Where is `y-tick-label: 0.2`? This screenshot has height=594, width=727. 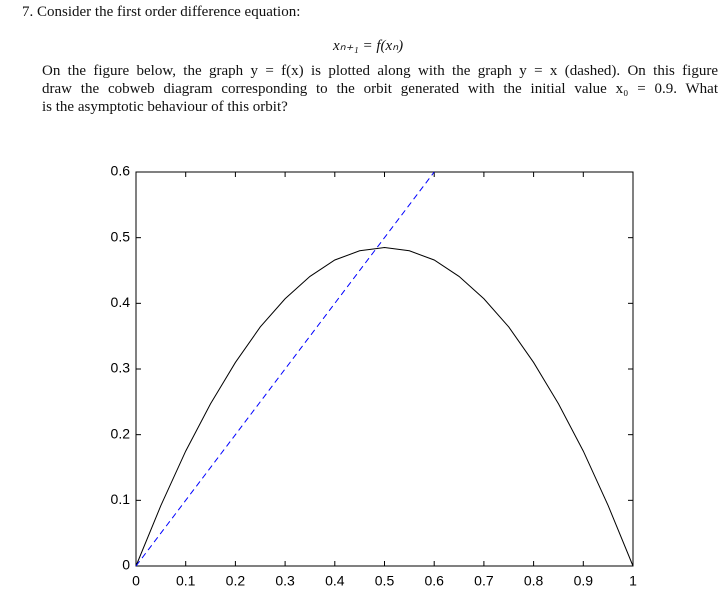 y-tick-label: 0.2 is located at coordinates (121, 433).